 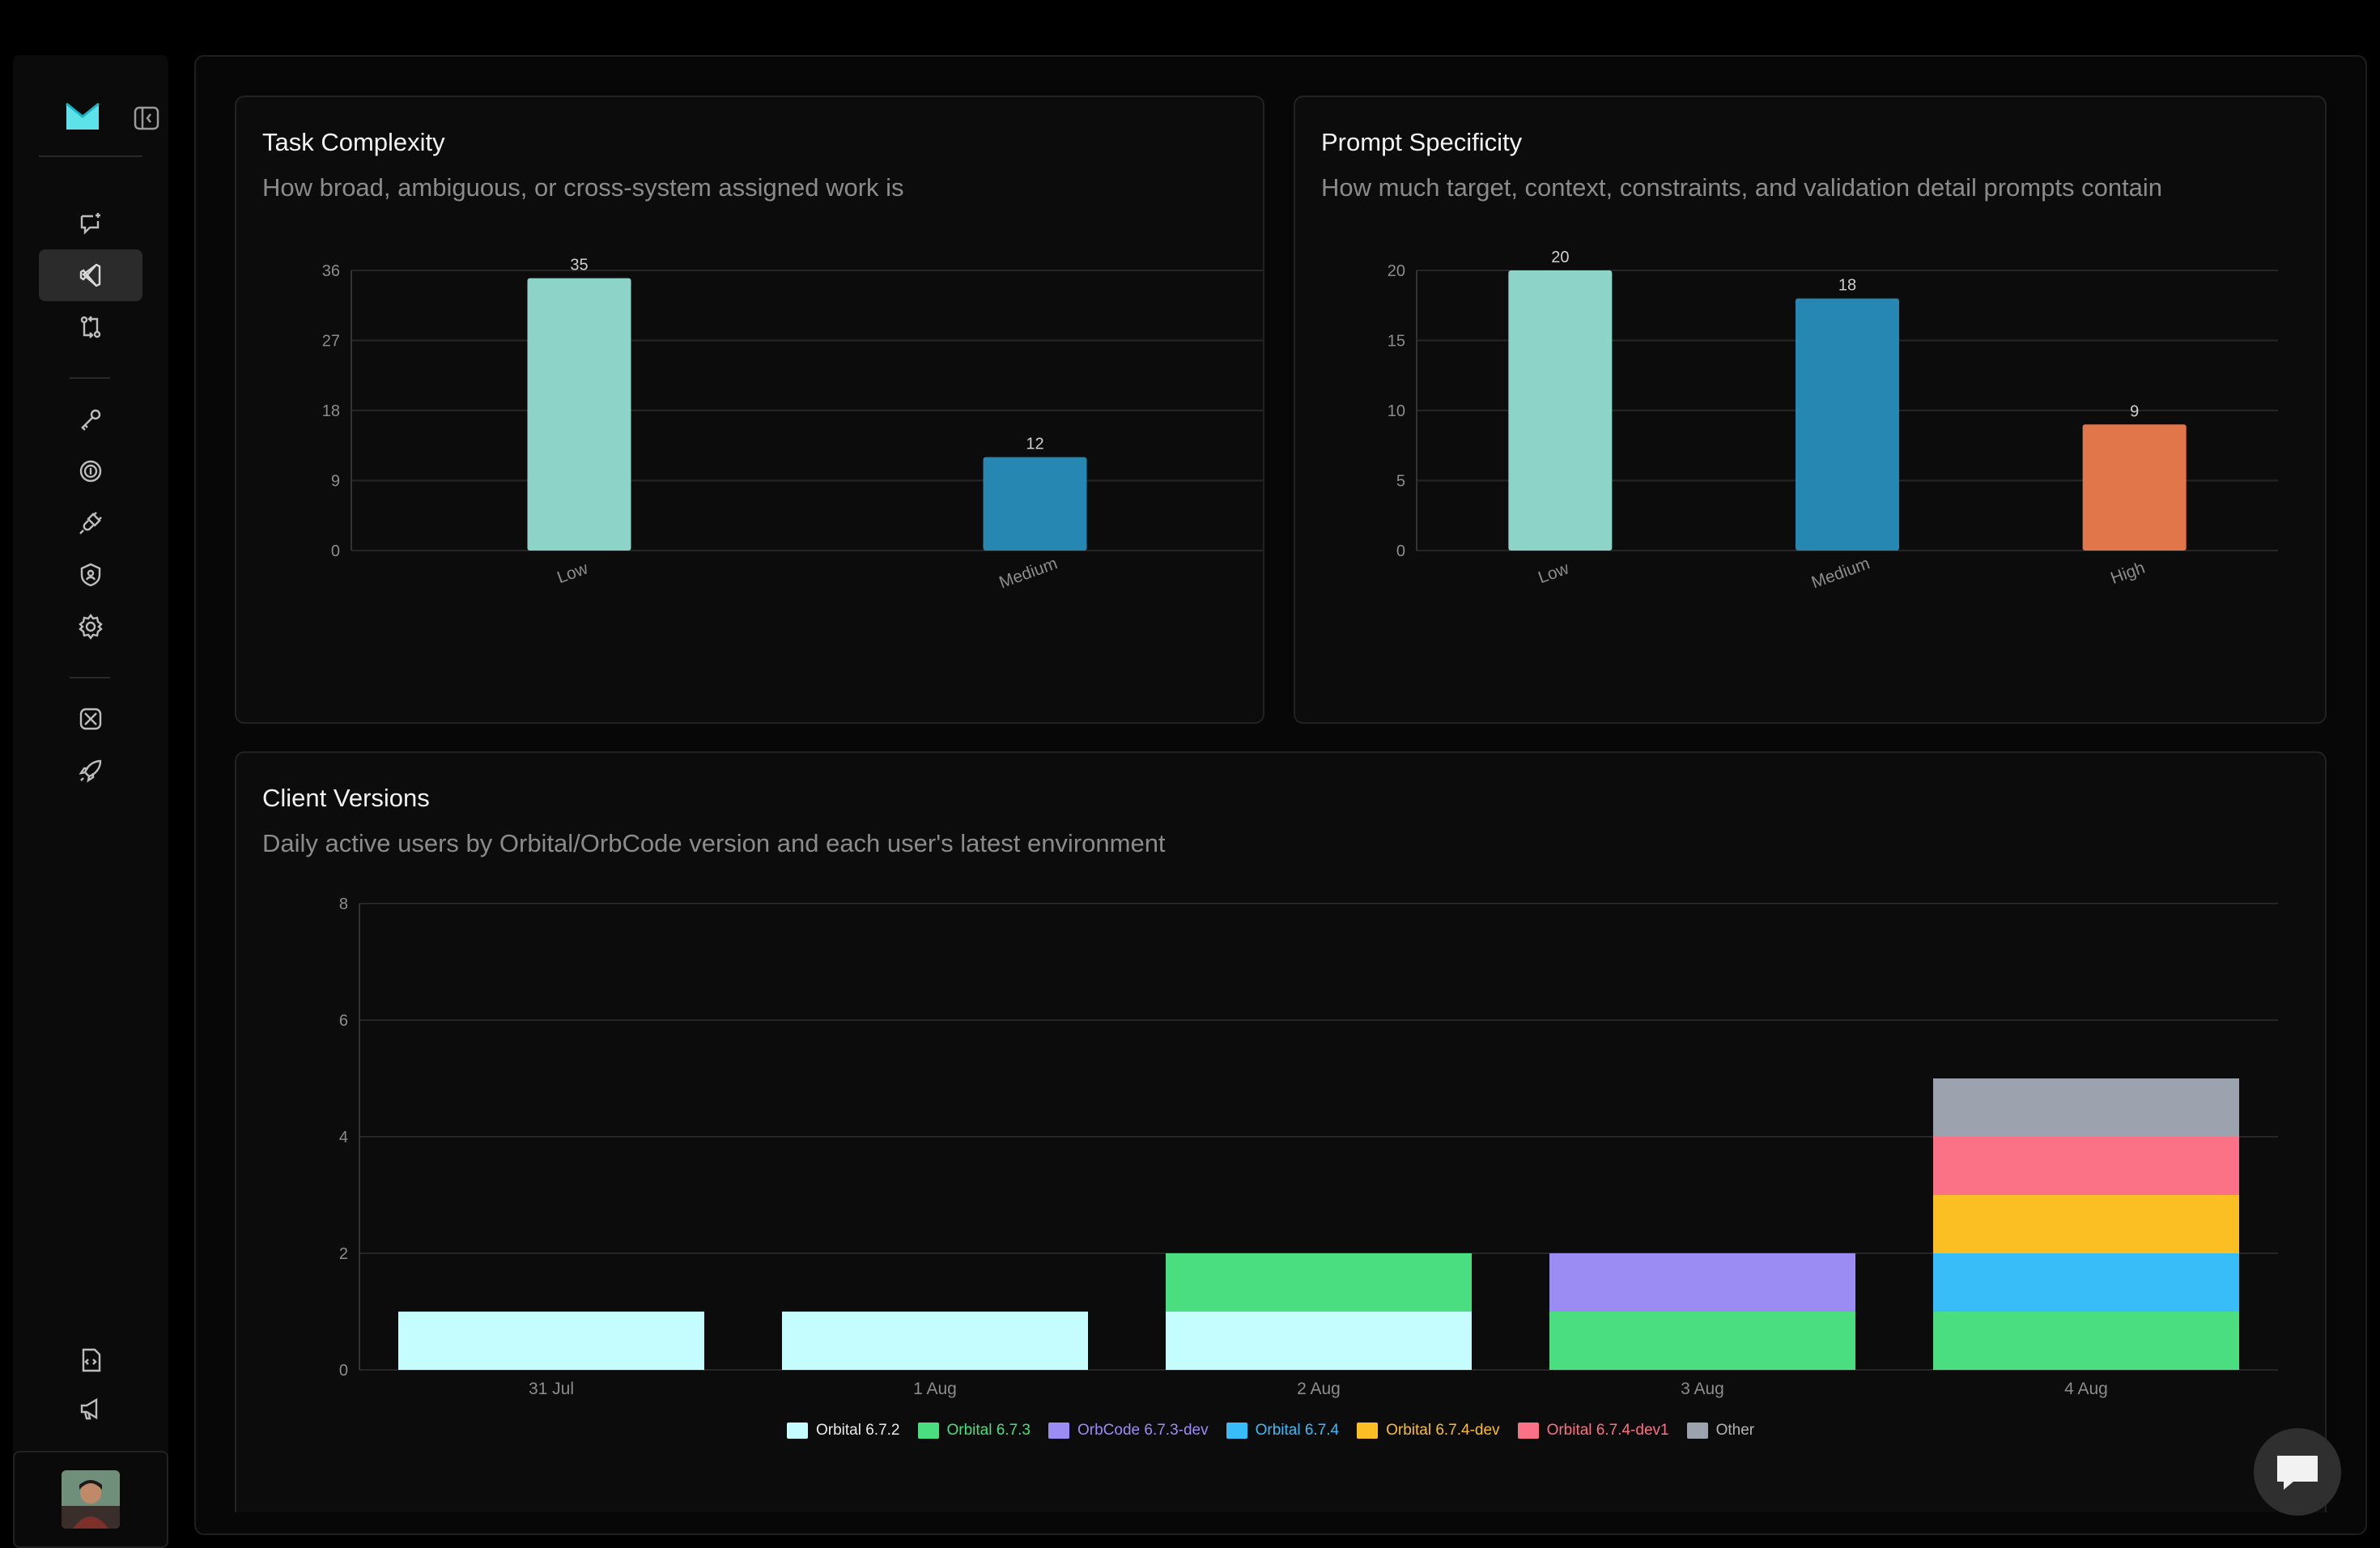 What do you see at coordinates (90, 627) in the screenshot?
I see `sidebar-item-settings` at bounding box center [90, 627].